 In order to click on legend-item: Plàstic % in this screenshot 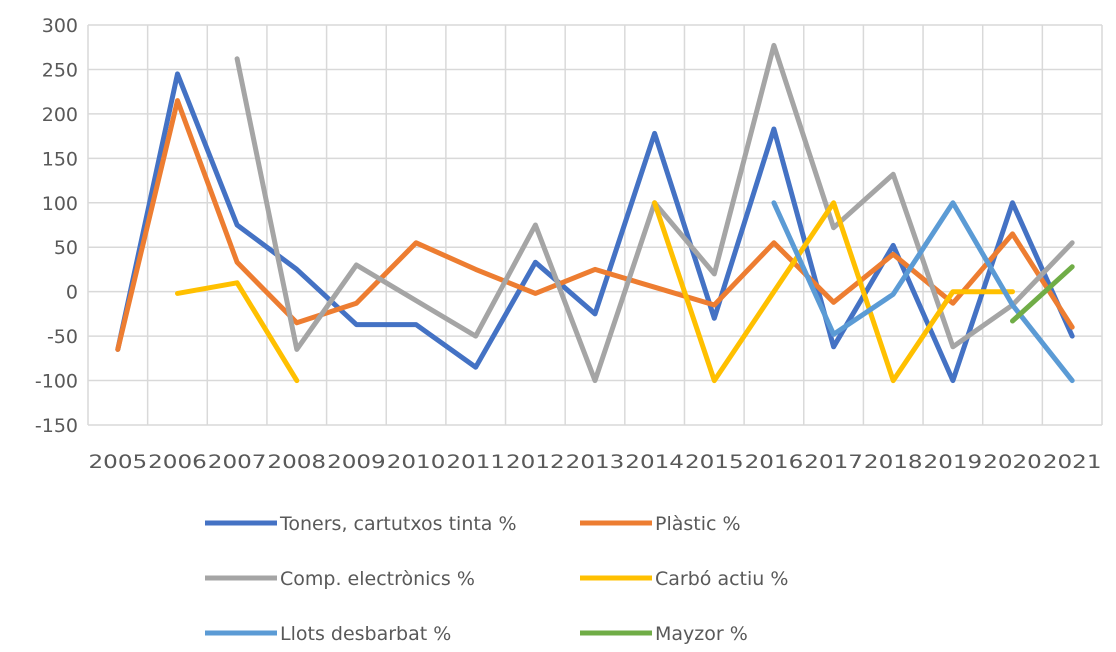, I will do `click(660, 524)`.